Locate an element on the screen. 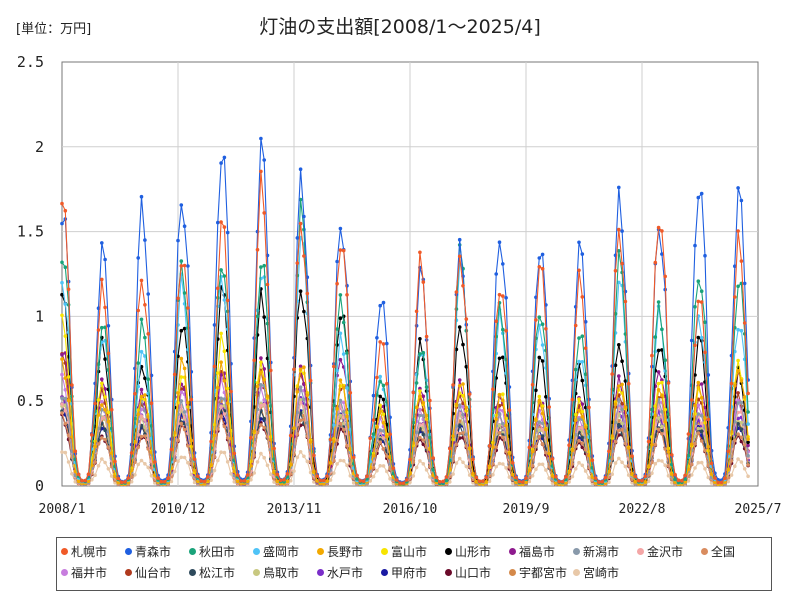 The height and width of the screenshot is (600, 800). legend-label: 福井市 is located at coordinates (89, 573).